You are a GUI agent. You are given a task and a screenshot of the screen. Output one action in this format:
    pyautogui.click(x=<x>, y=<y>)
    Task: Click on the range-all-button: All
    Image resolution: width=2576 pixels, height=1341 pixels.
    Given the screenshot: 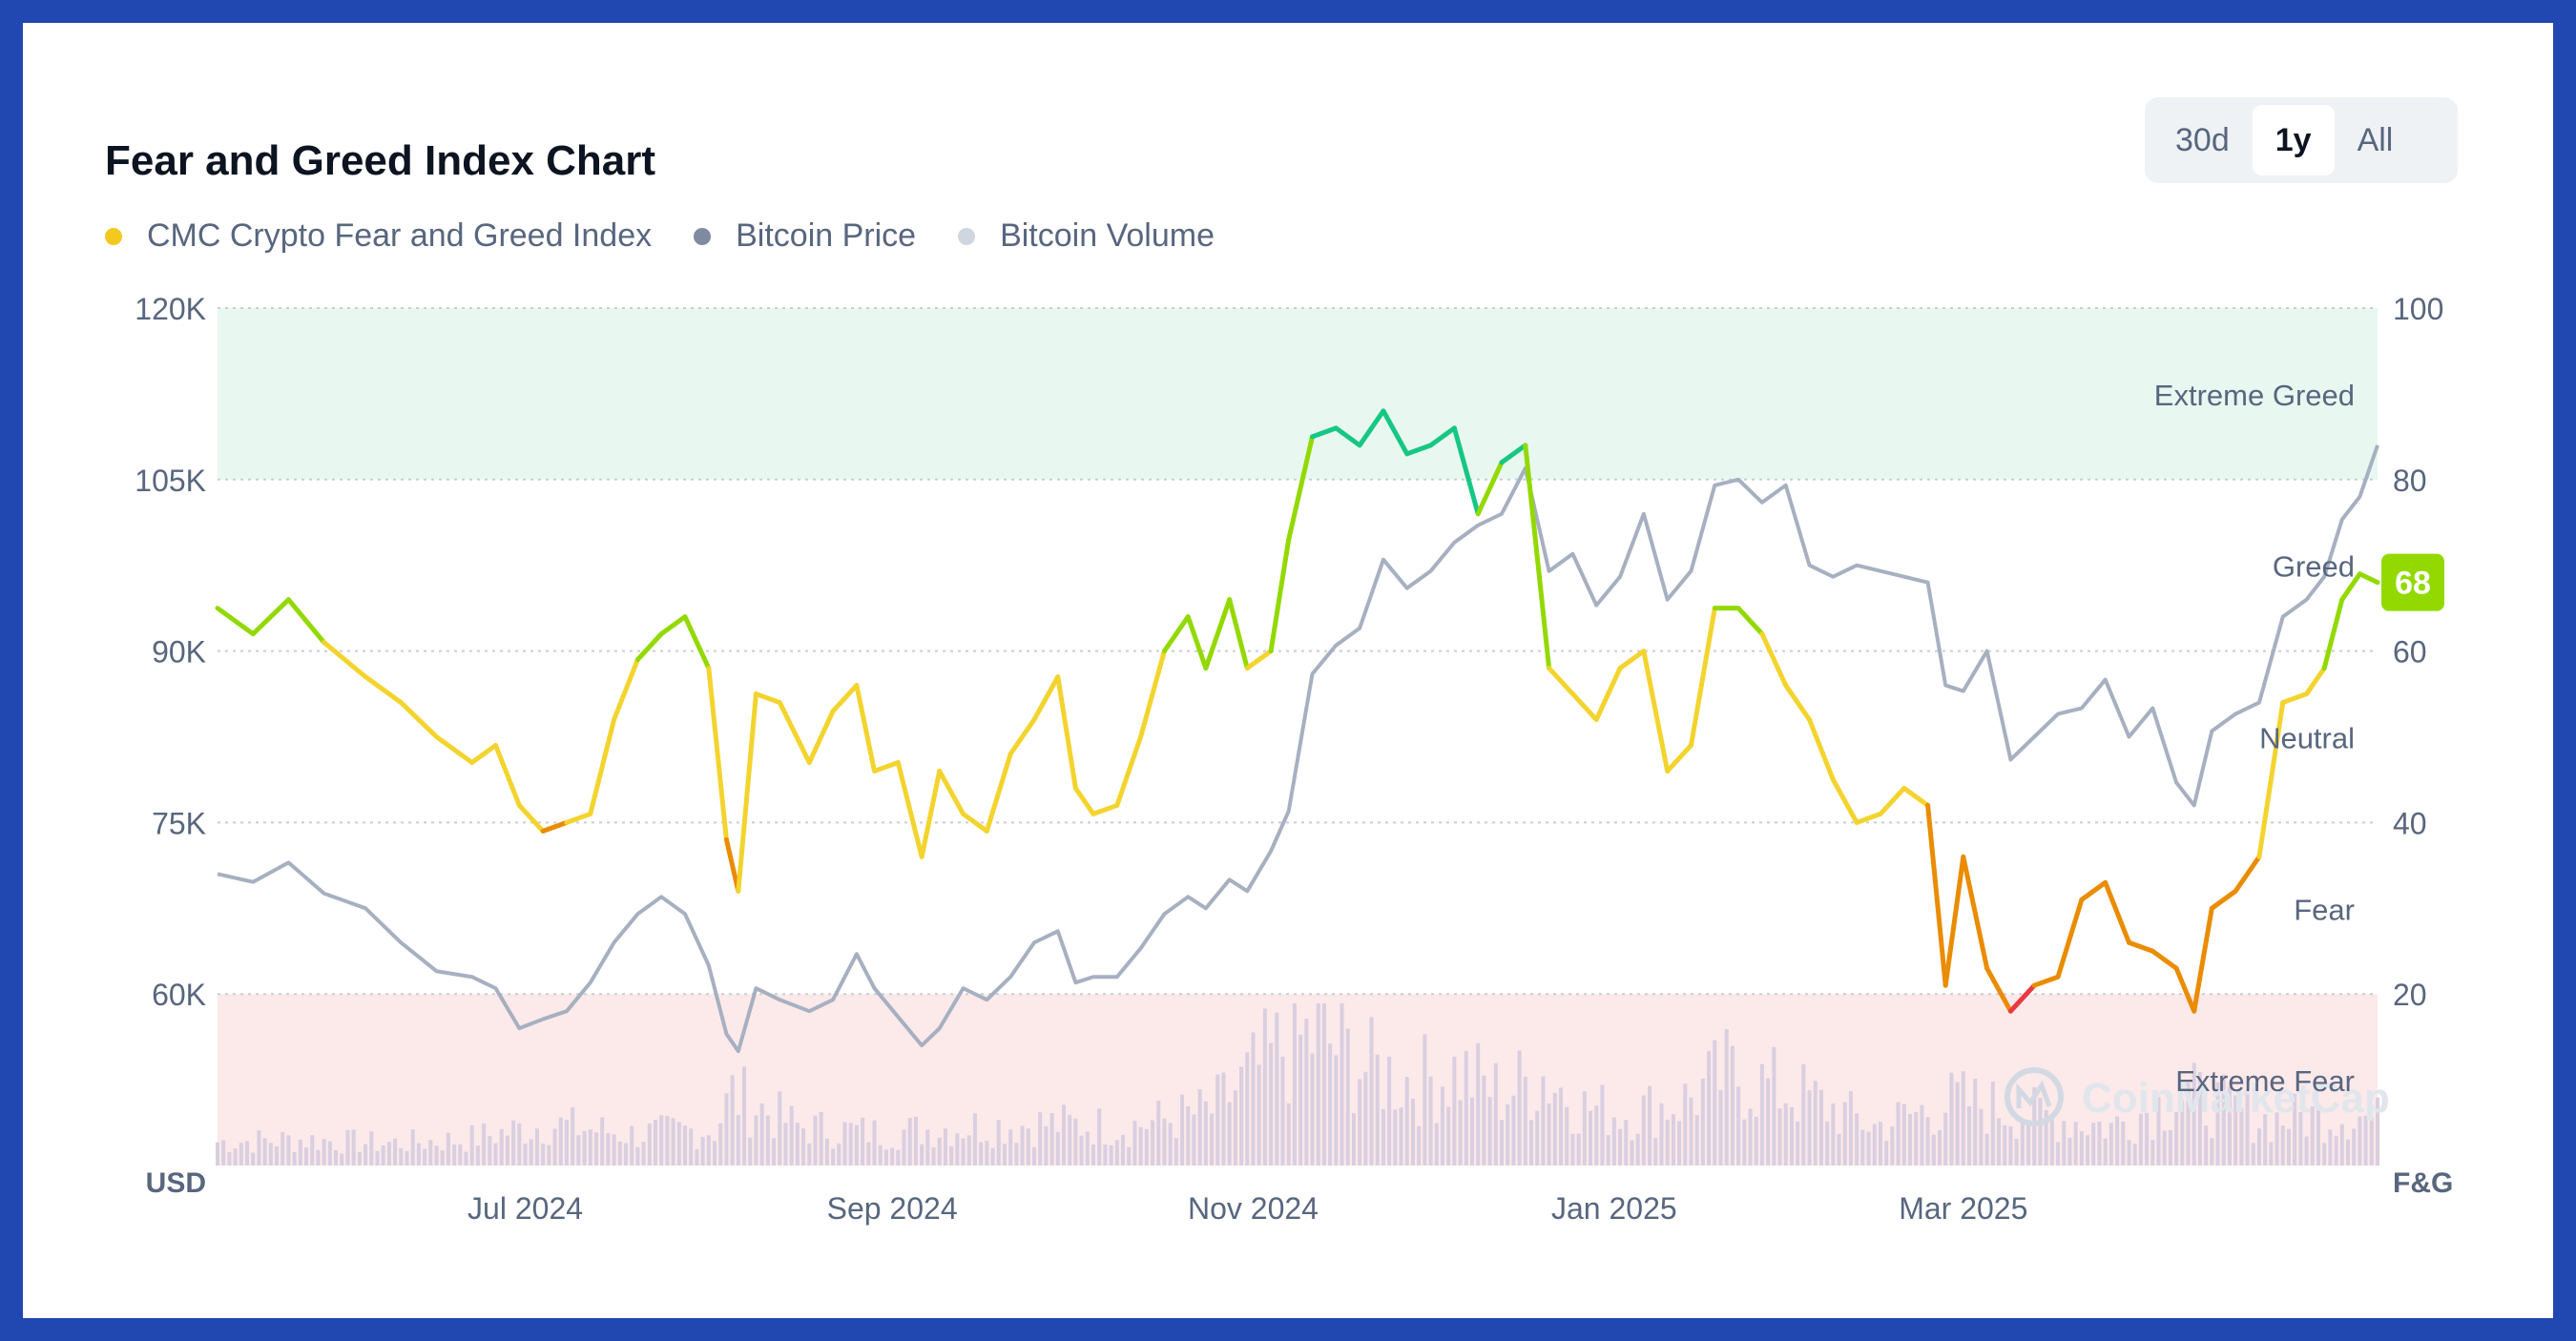 What is the action you would take?
    pyautogui.click(x=2375, y=139)
    